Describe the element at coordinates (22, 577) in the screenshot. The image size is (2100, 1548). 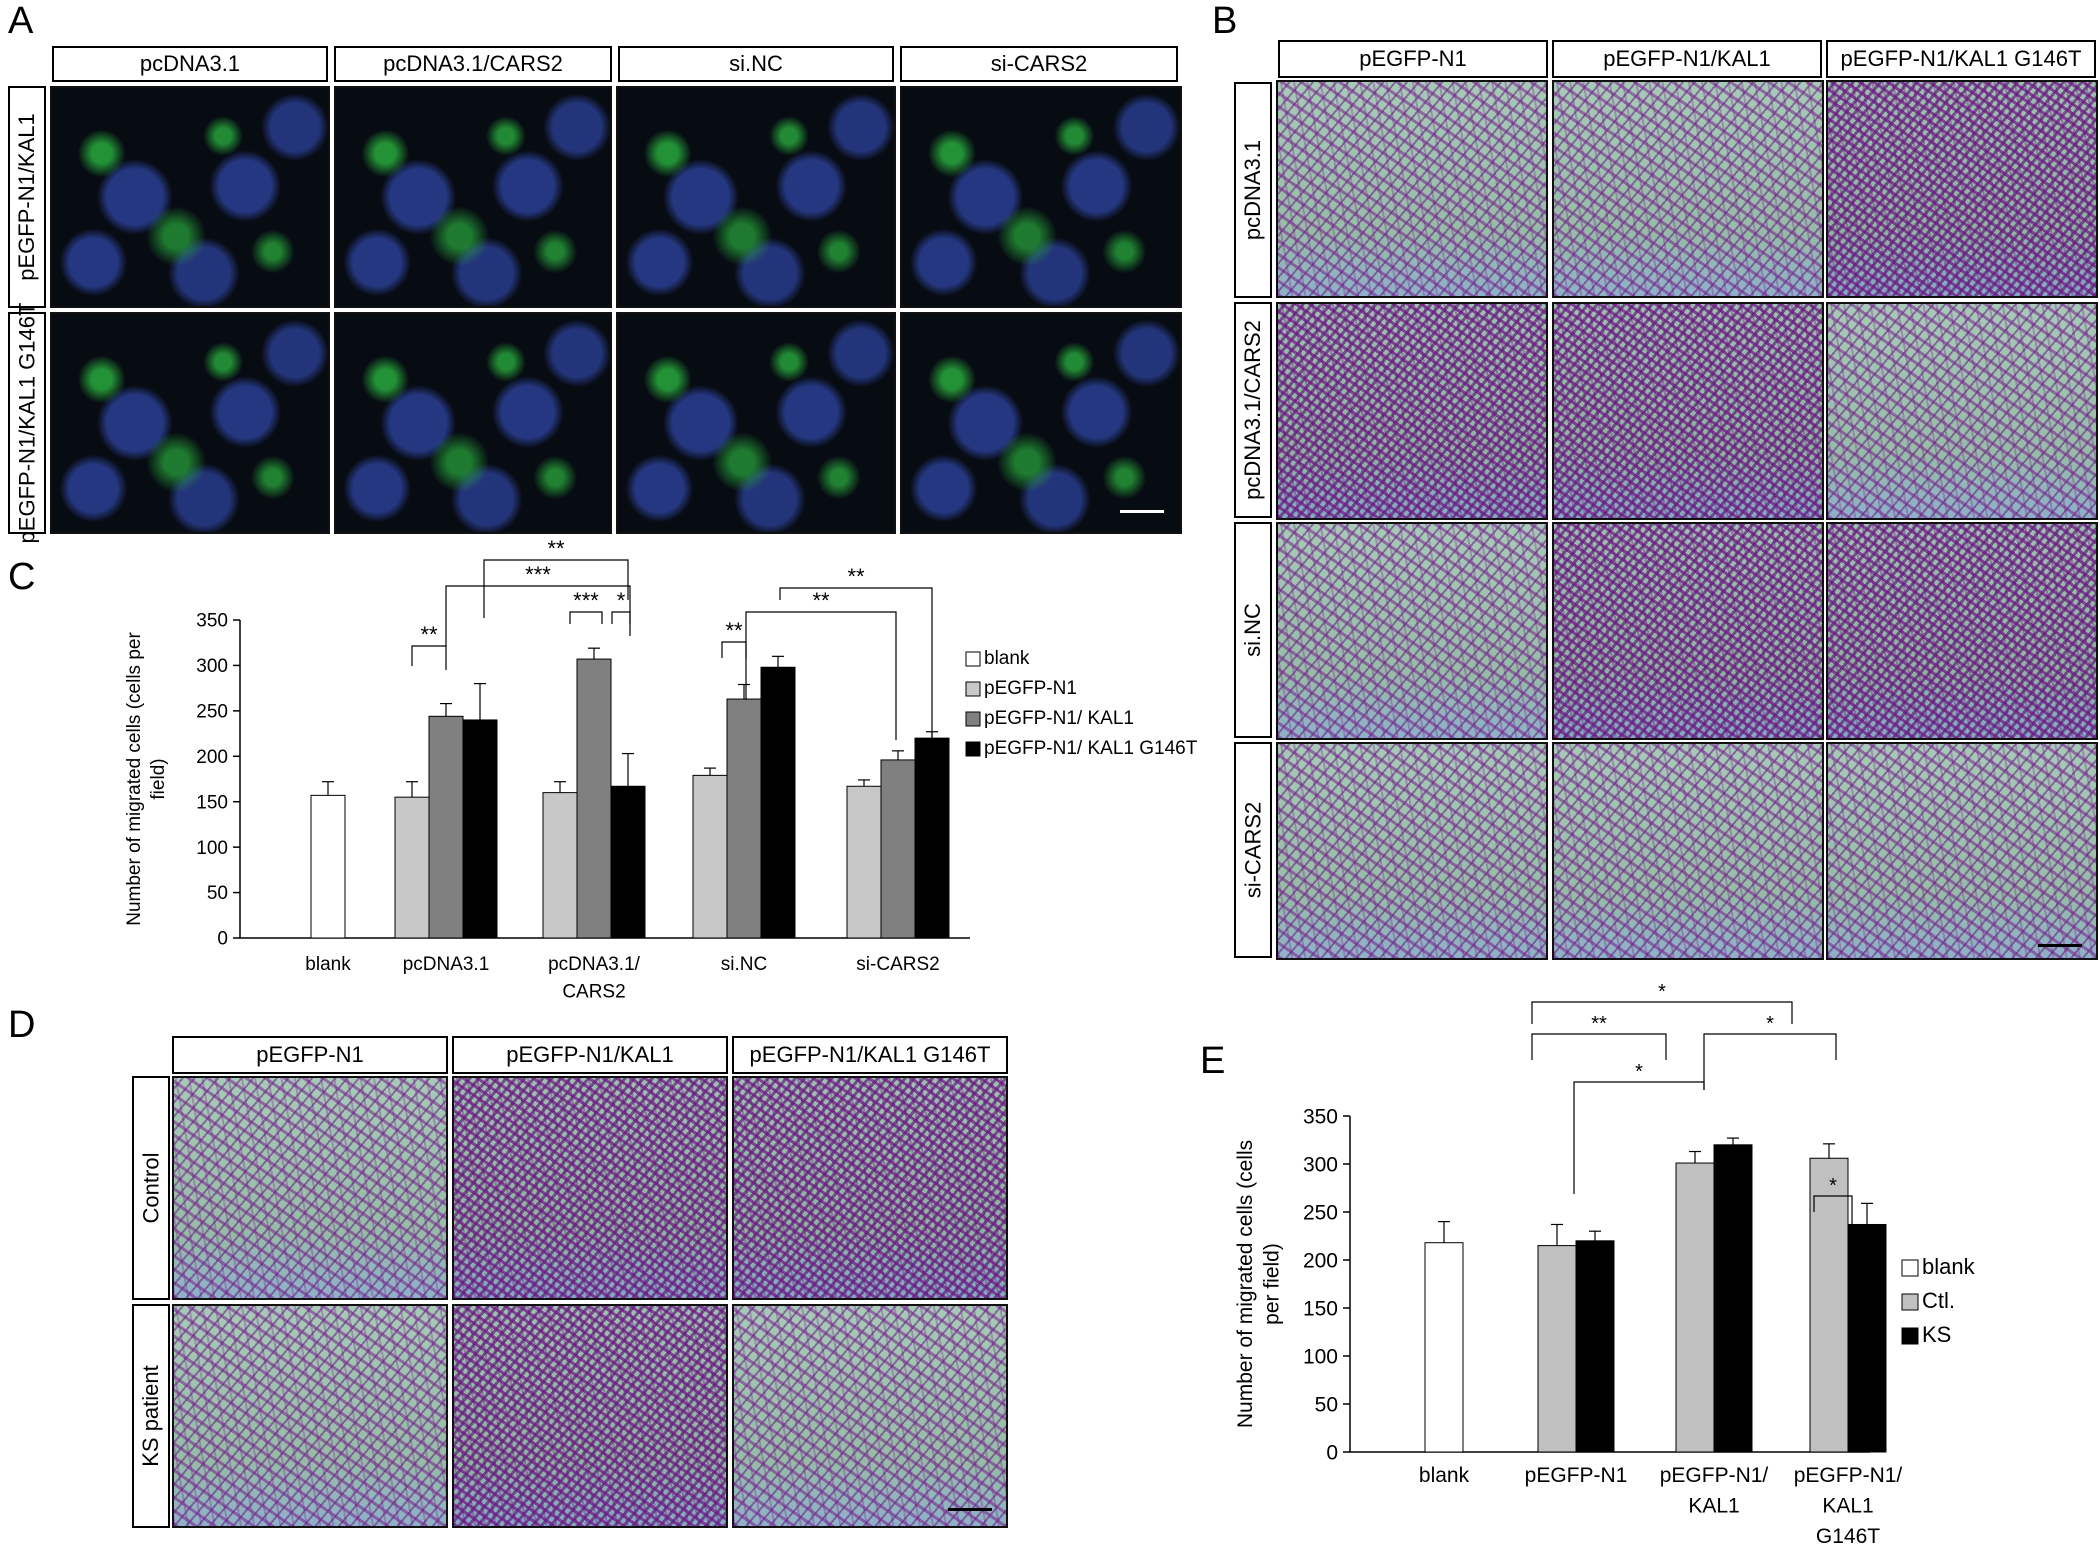
I see `panel-label-c: C` at that location.